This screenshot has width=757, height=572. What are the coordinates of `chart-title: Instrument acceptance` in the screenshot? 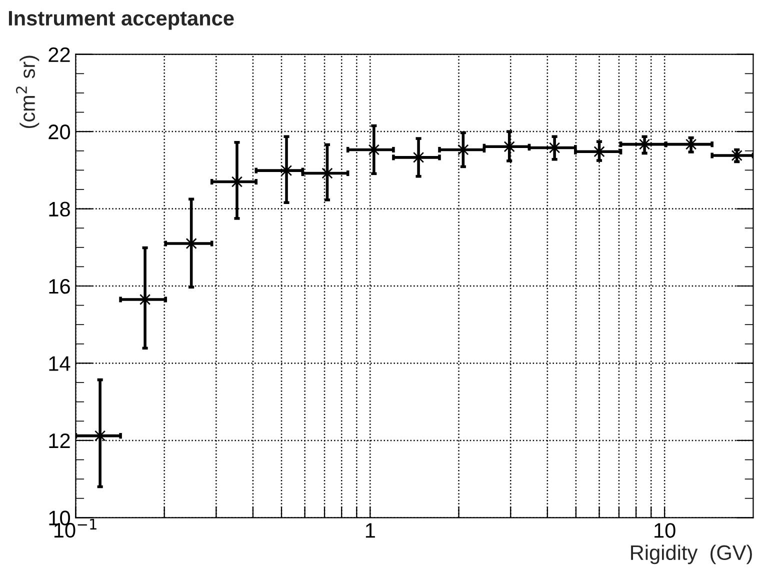 It's located at (121, 20).